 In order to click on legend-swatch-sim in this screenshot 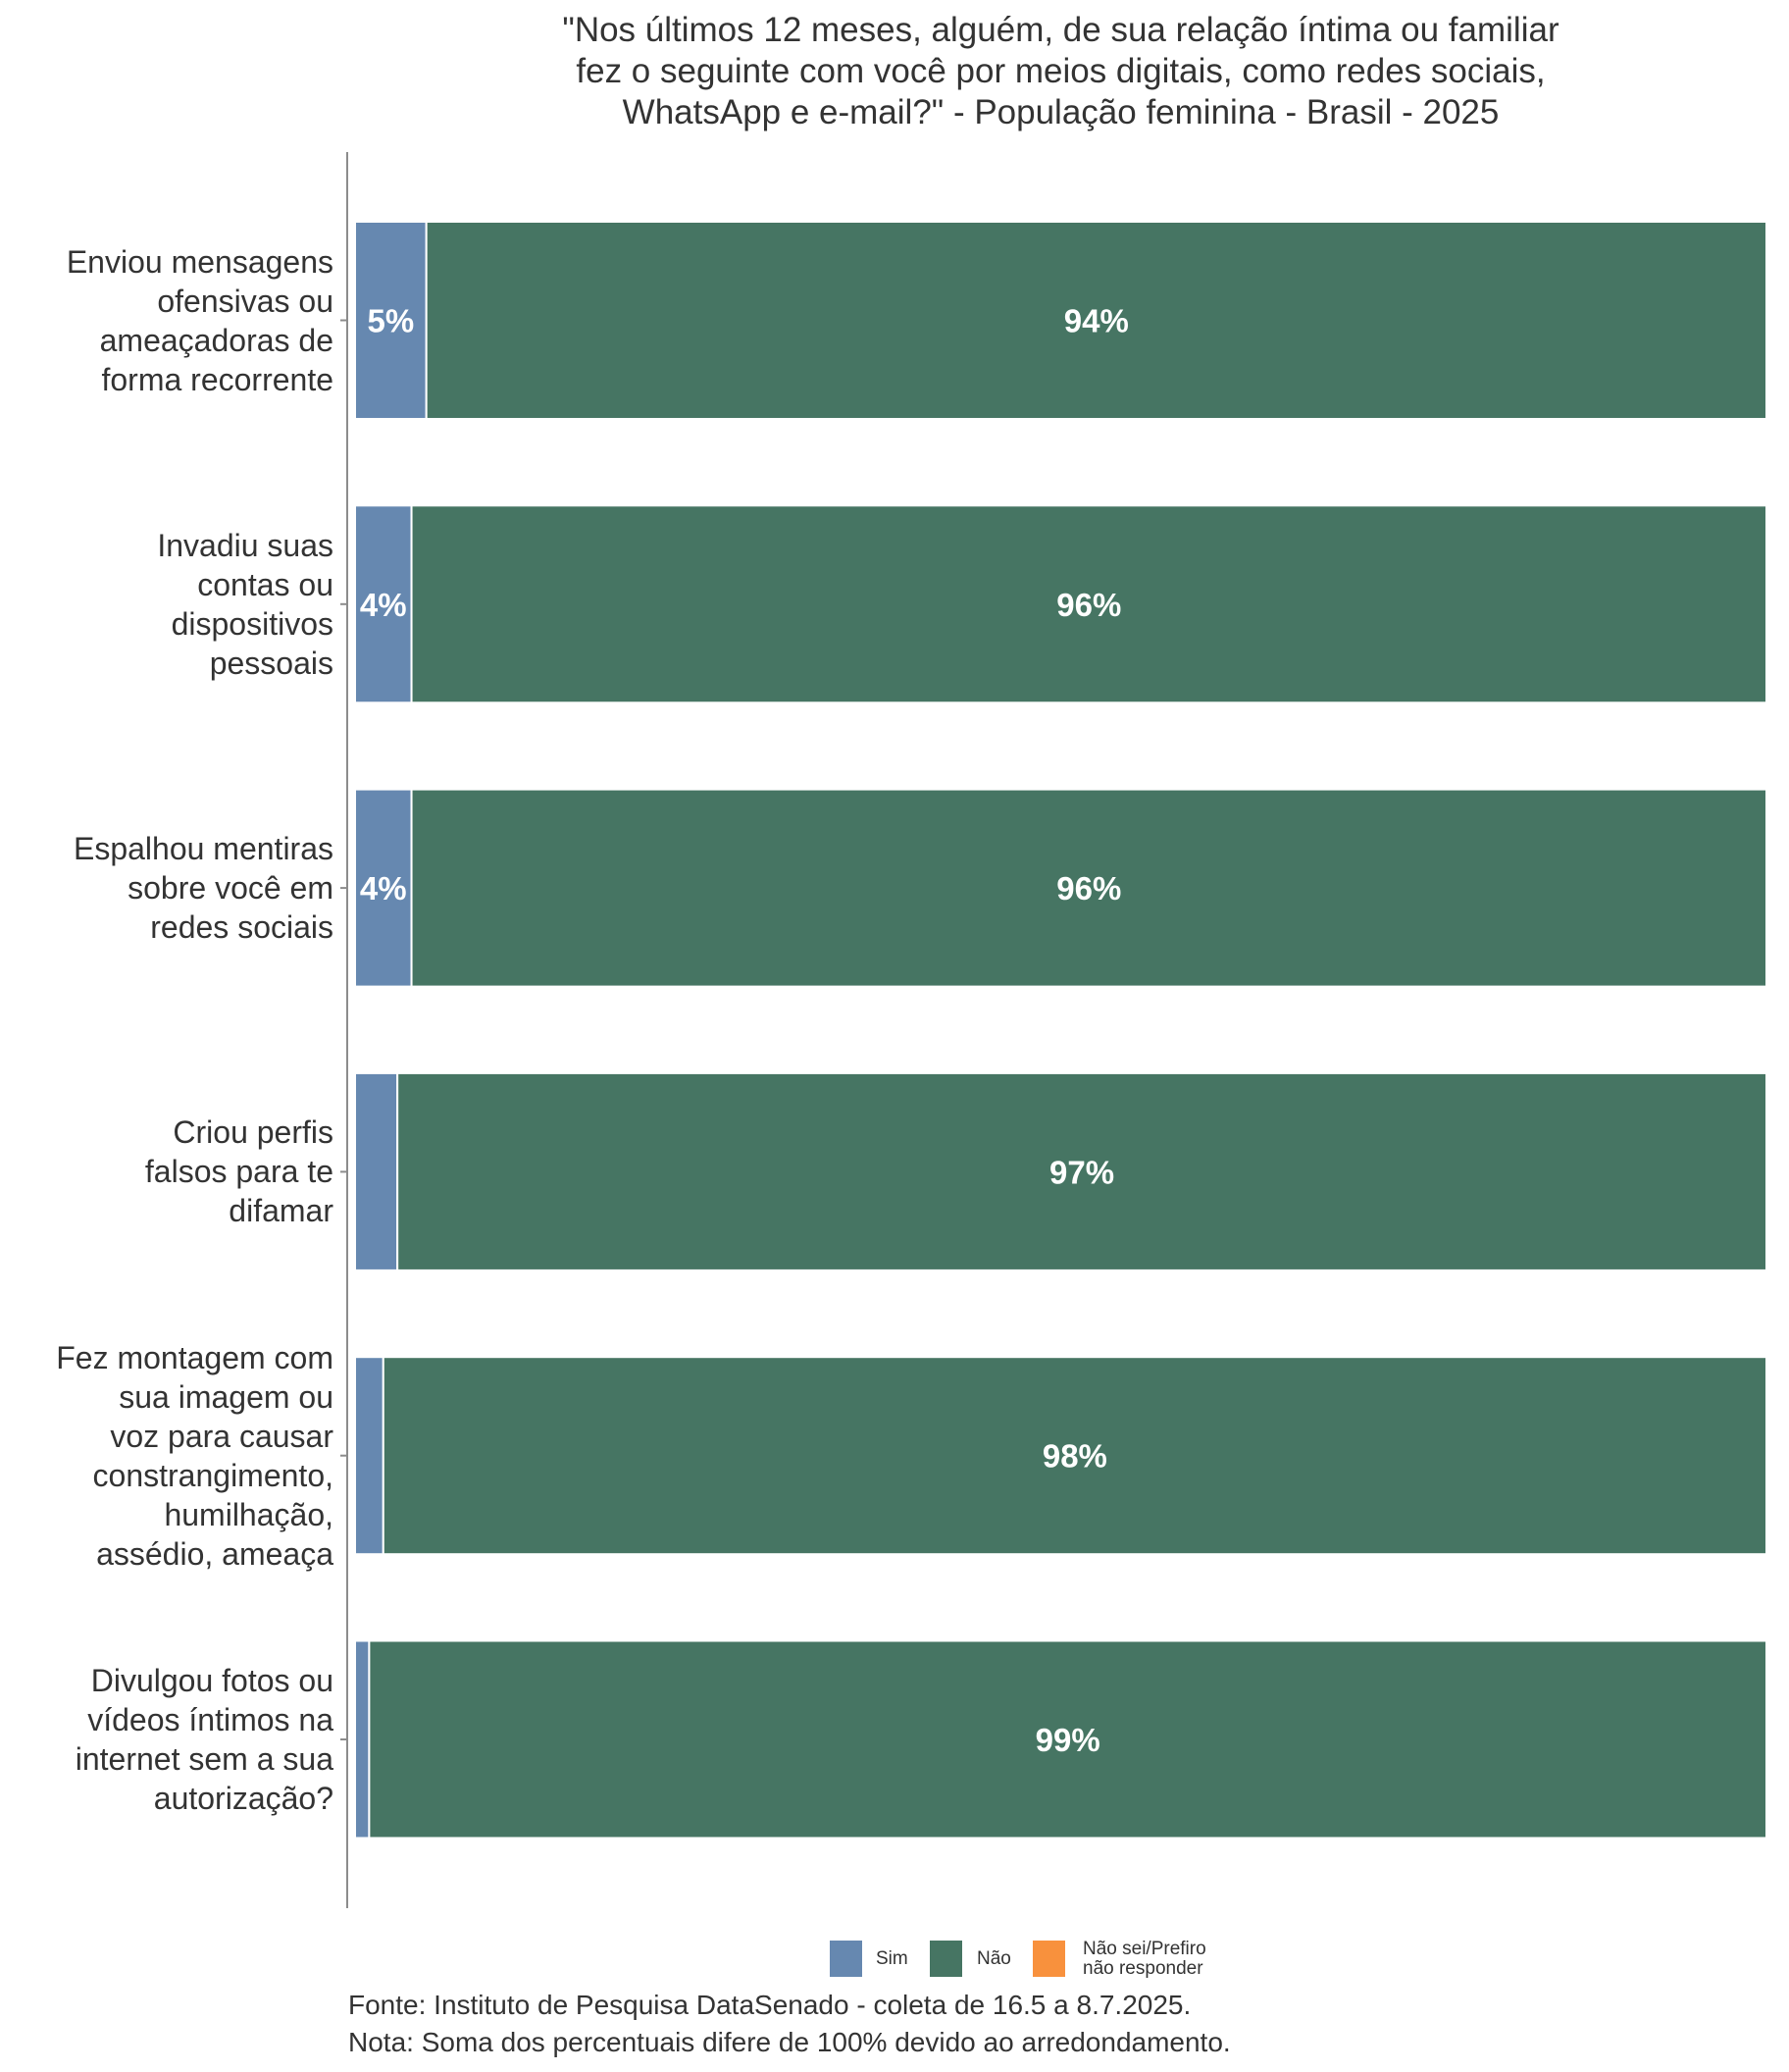, I will do `click(846, 1959)`.